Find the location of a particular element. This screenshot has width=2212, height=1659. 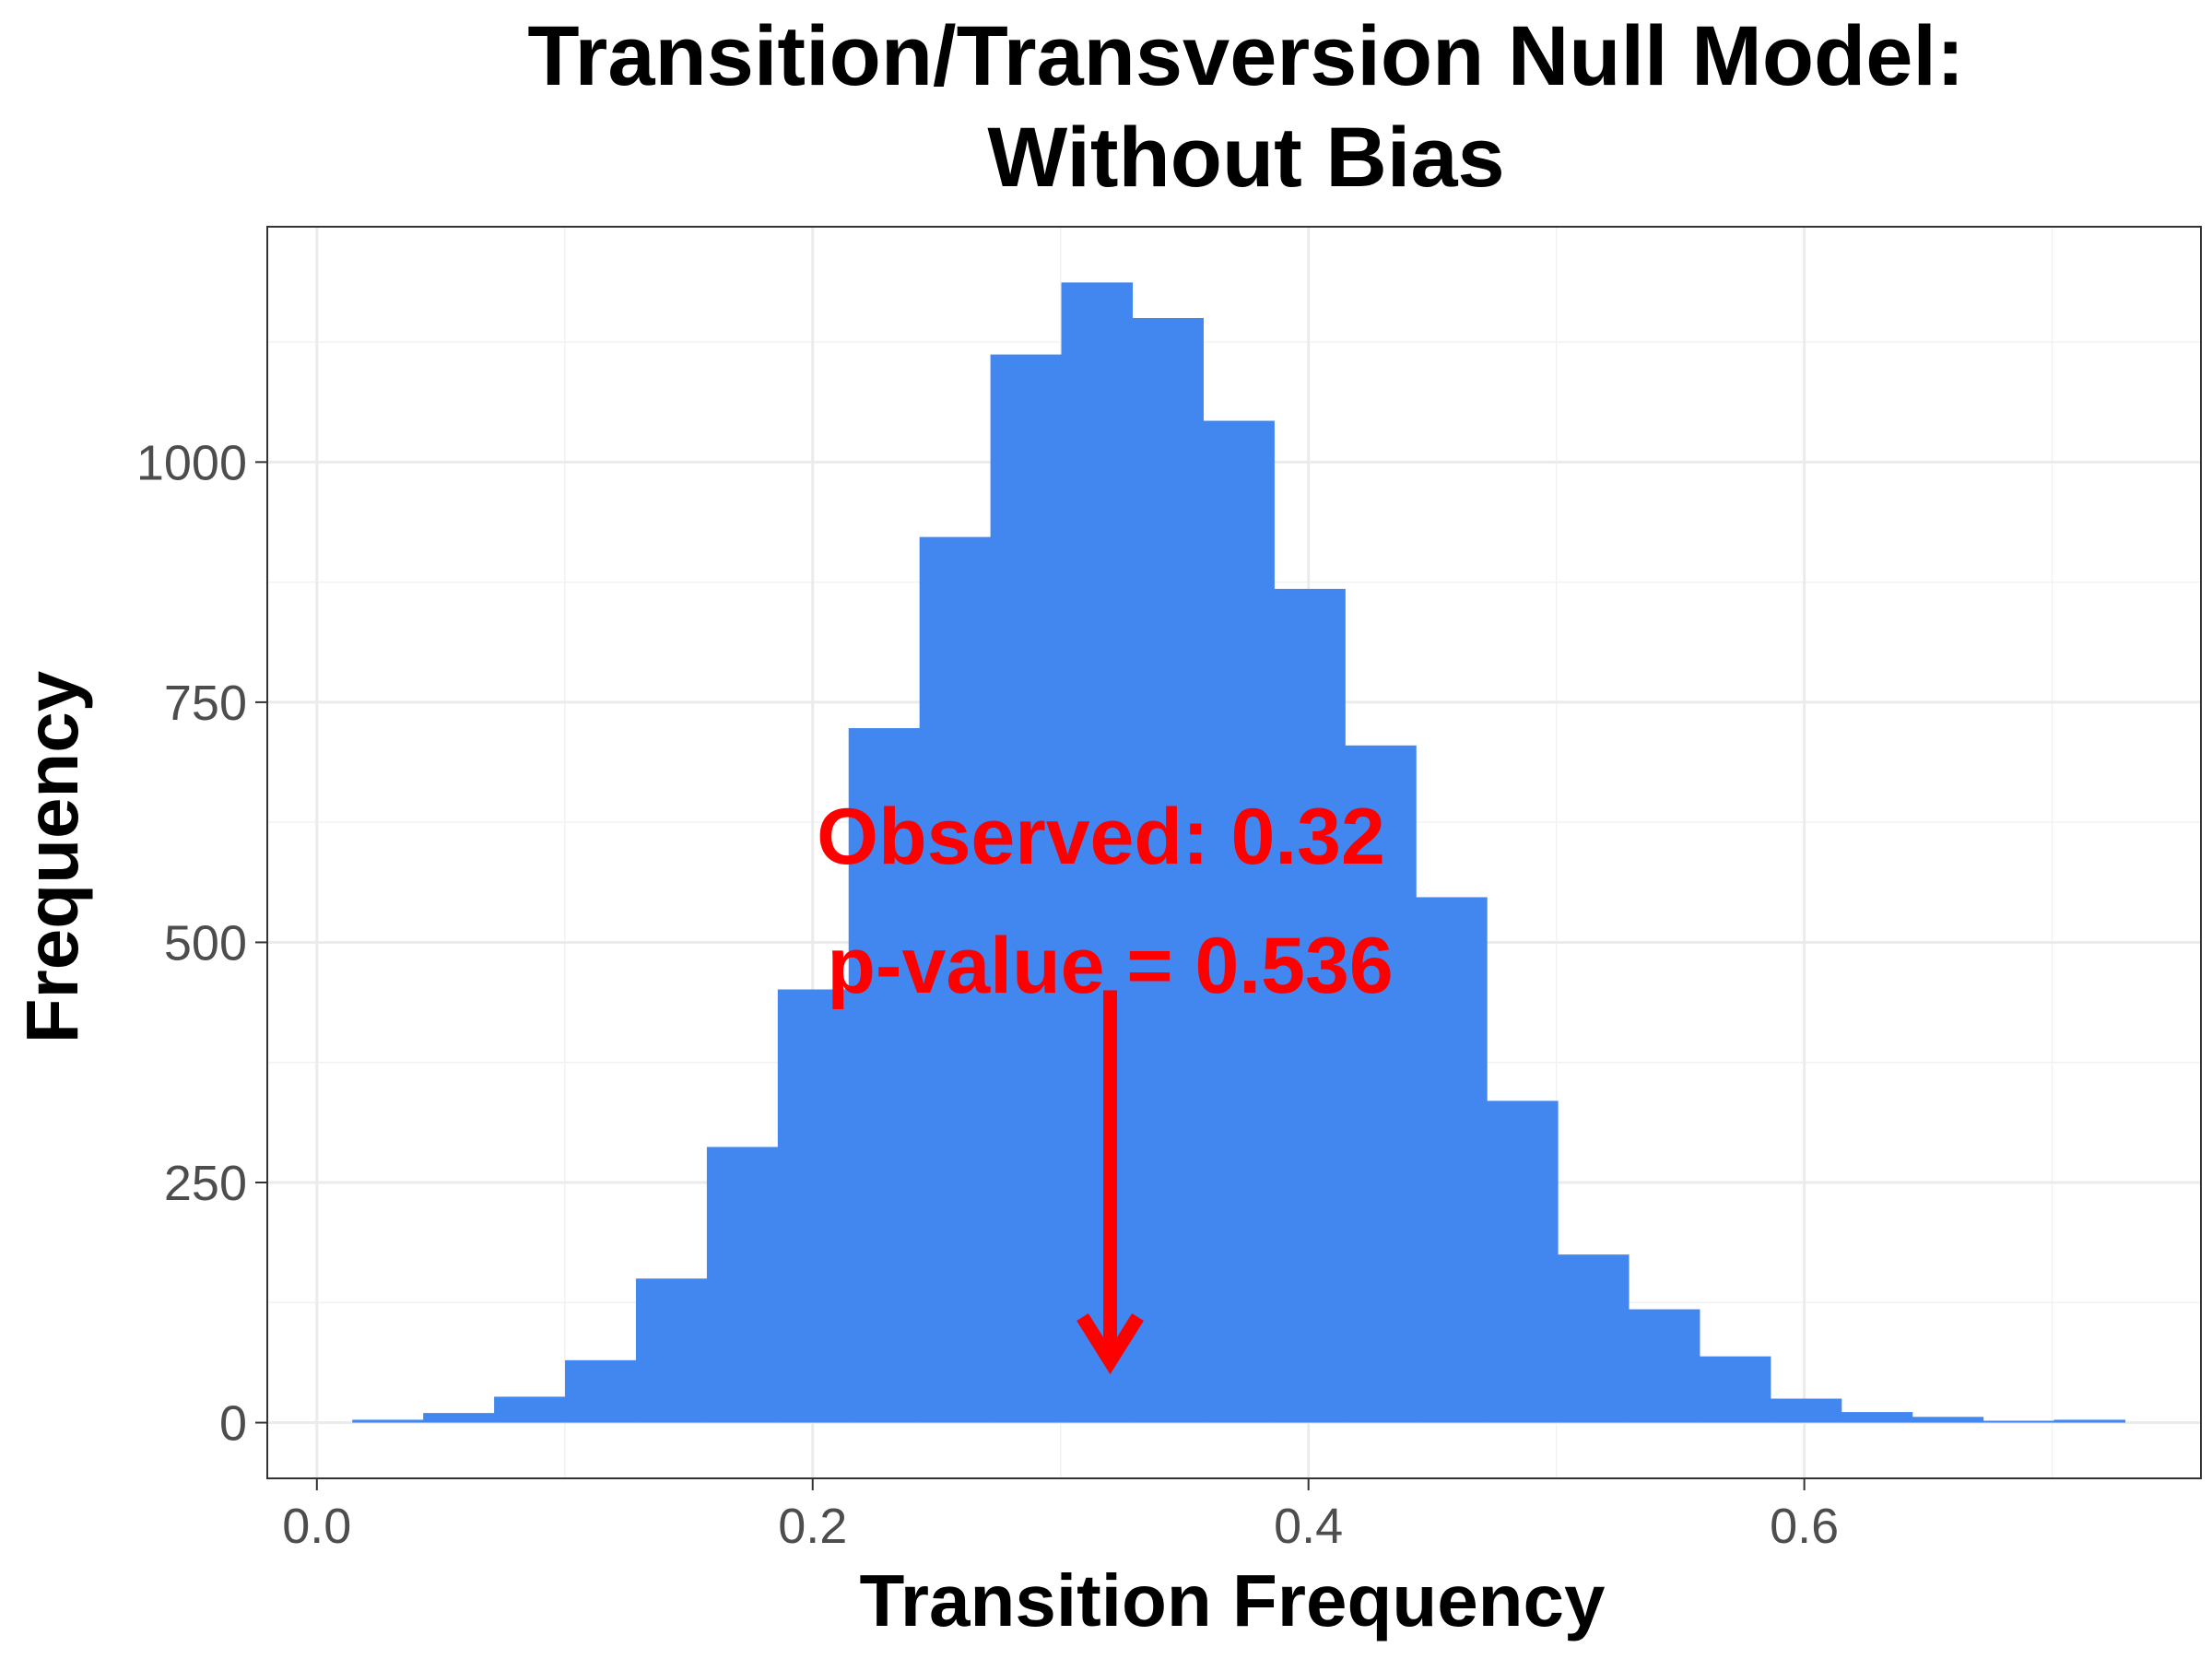

chart-title-line-2: Without Bias is located at coordinates (1245, 158).